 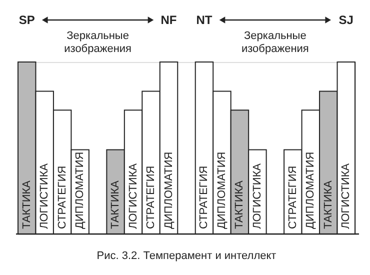 I want to click on text: NF, so click(x=168, y=20).